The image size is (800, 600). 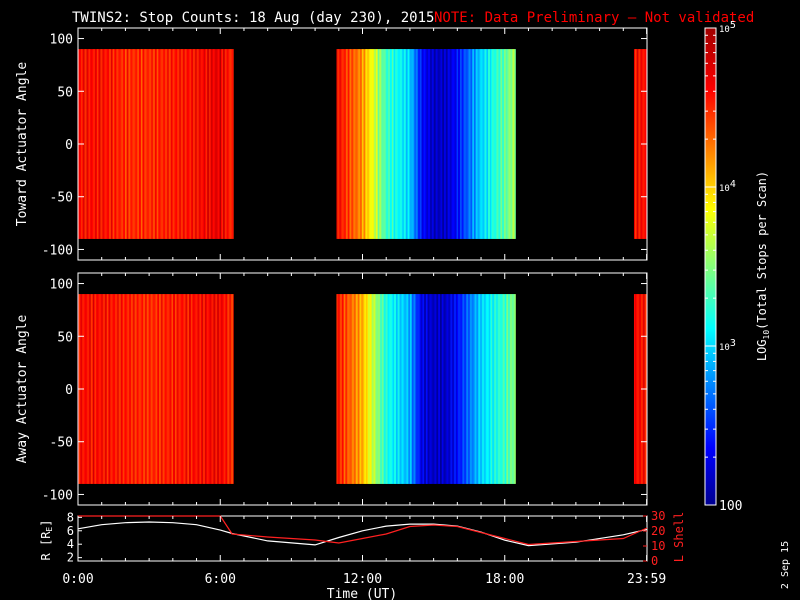 I want to click on y-tick-label: 50, so click(x=65, y=337).